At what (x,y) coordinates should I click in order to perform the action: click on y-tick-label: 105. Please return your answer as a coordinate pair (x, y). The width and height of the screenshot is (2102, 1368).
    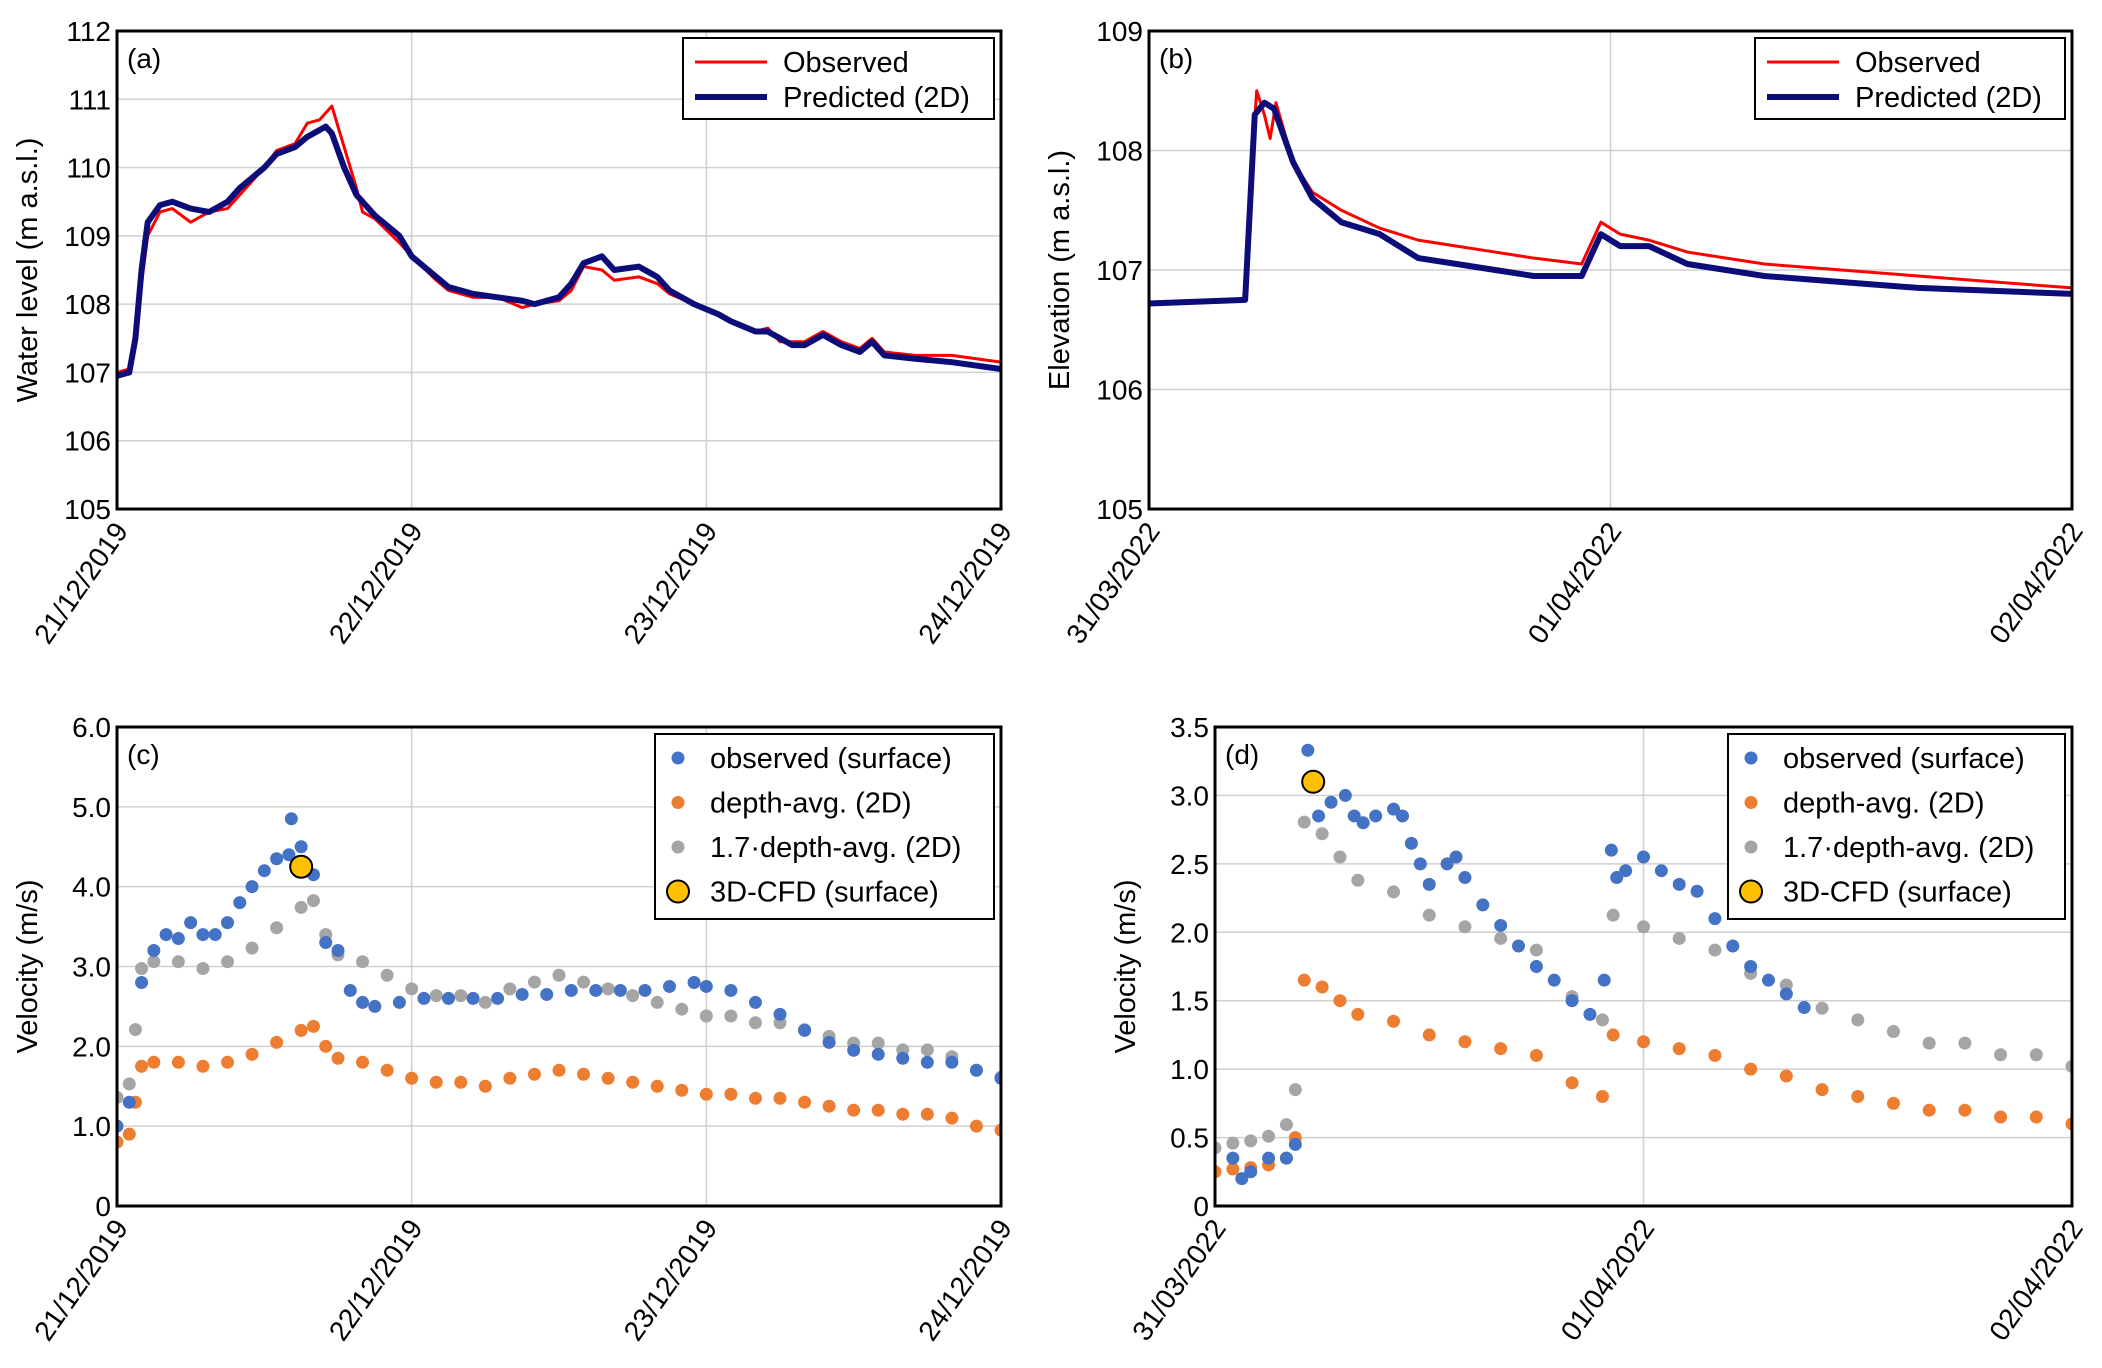
    Looking at the image, I should click on (87, 509).